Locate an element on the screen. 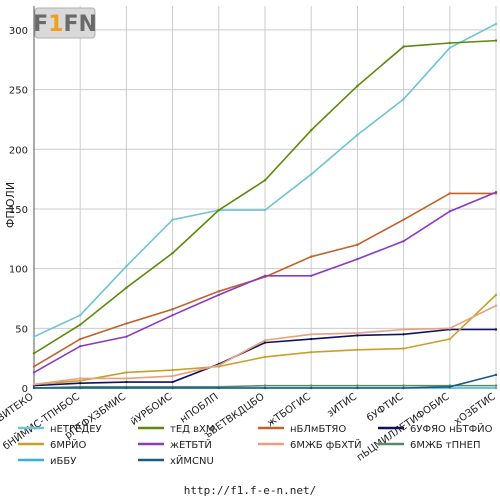 This screenshot has height=500, width=500. y-tick-label: 250 is located at coordinates (18, 91).